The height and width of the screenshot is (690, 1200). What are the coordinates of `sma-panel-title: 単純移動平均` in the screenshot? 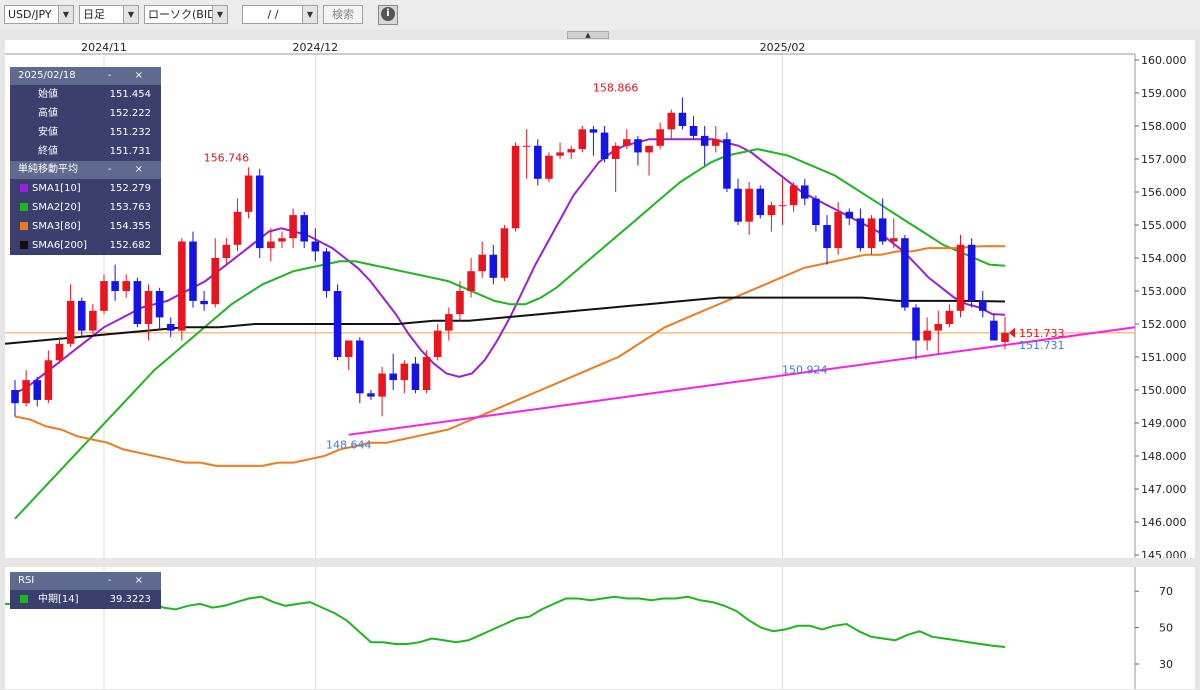 It's located at (48, 169).